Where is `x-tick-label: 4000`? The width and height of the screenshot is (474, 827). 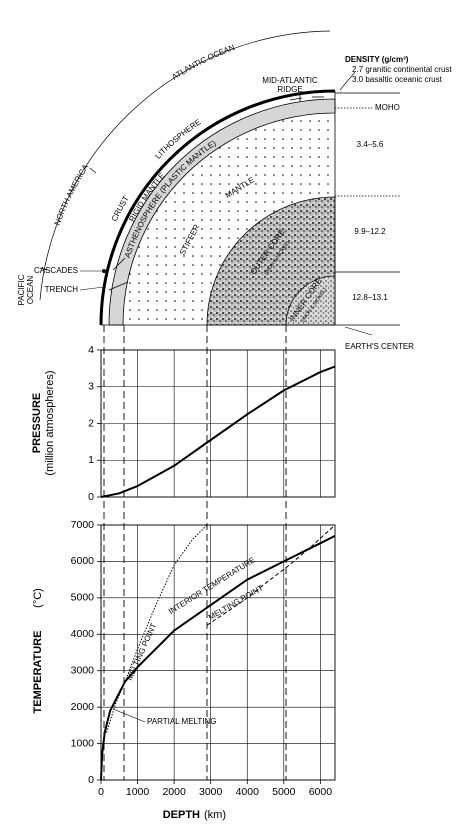 x-tick-label: 4000 is located at coordinates (248, 792).